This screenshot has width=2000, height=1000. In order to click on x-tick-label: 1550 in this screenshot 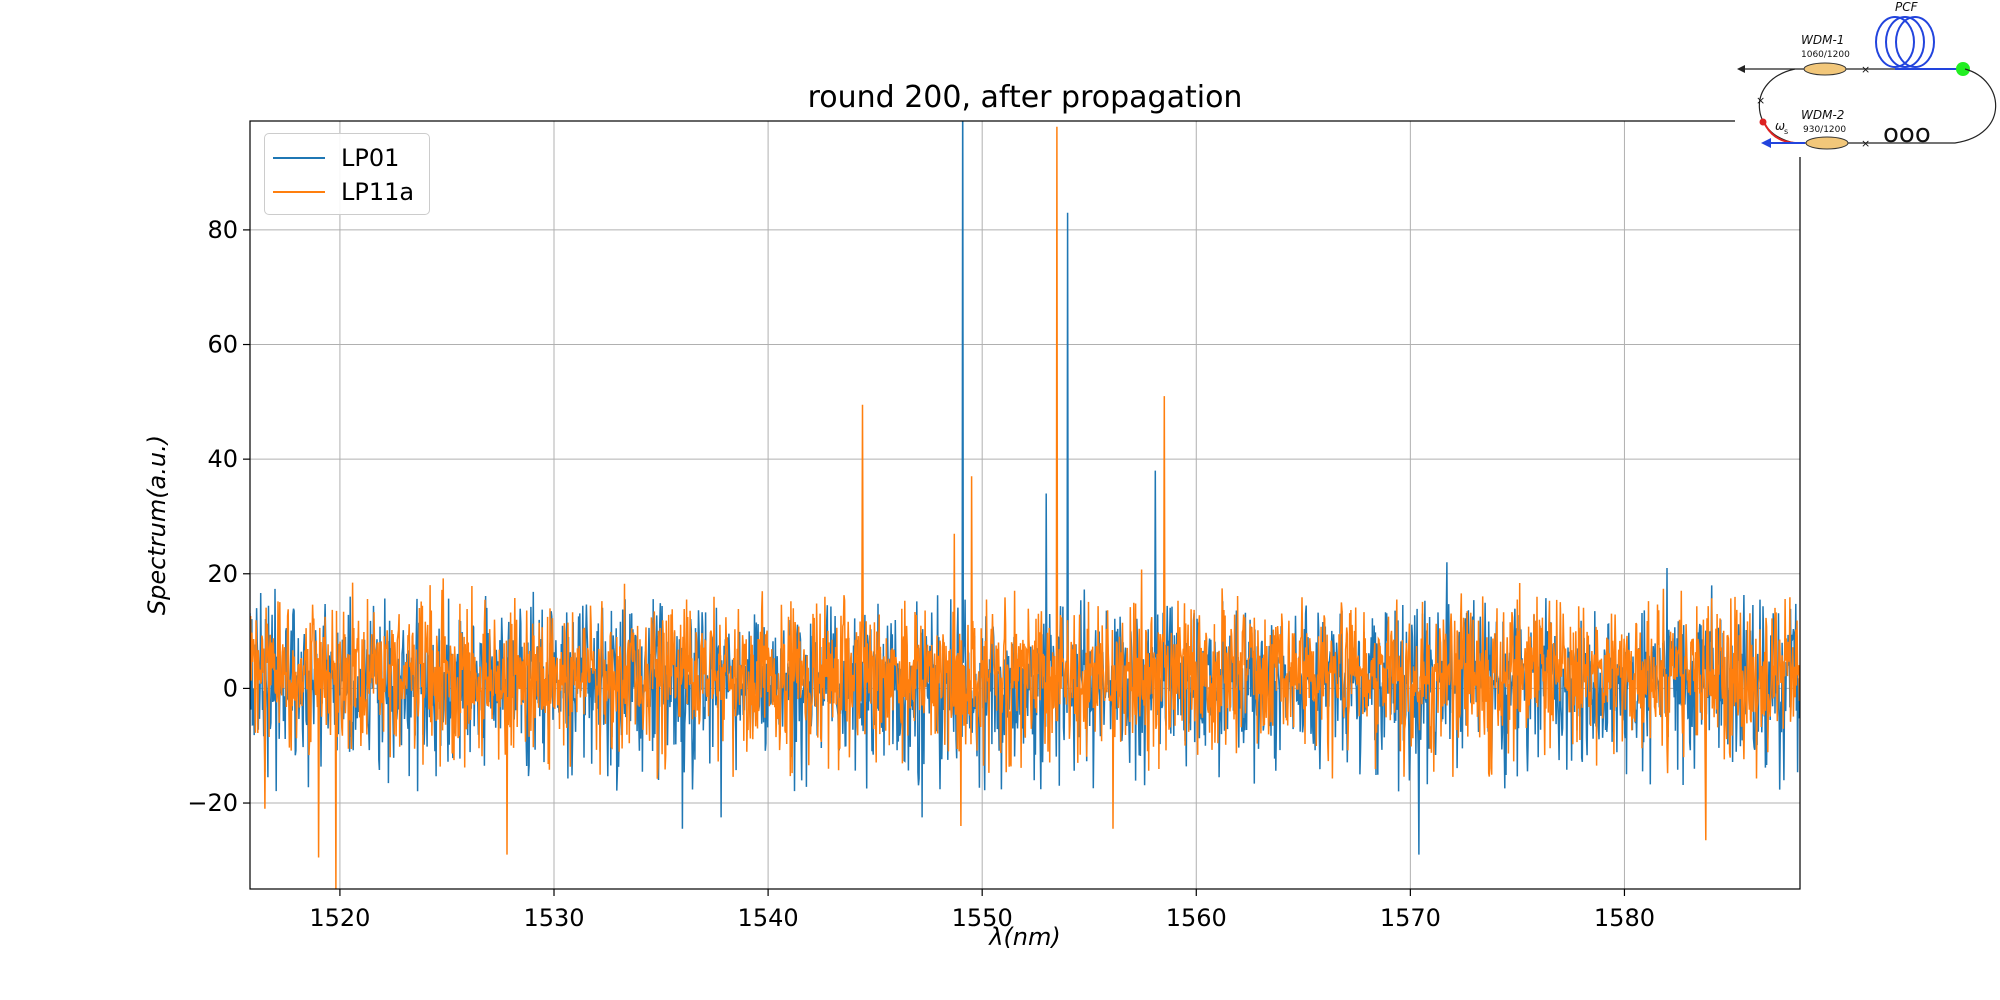, I will do `click(982, 918)`.